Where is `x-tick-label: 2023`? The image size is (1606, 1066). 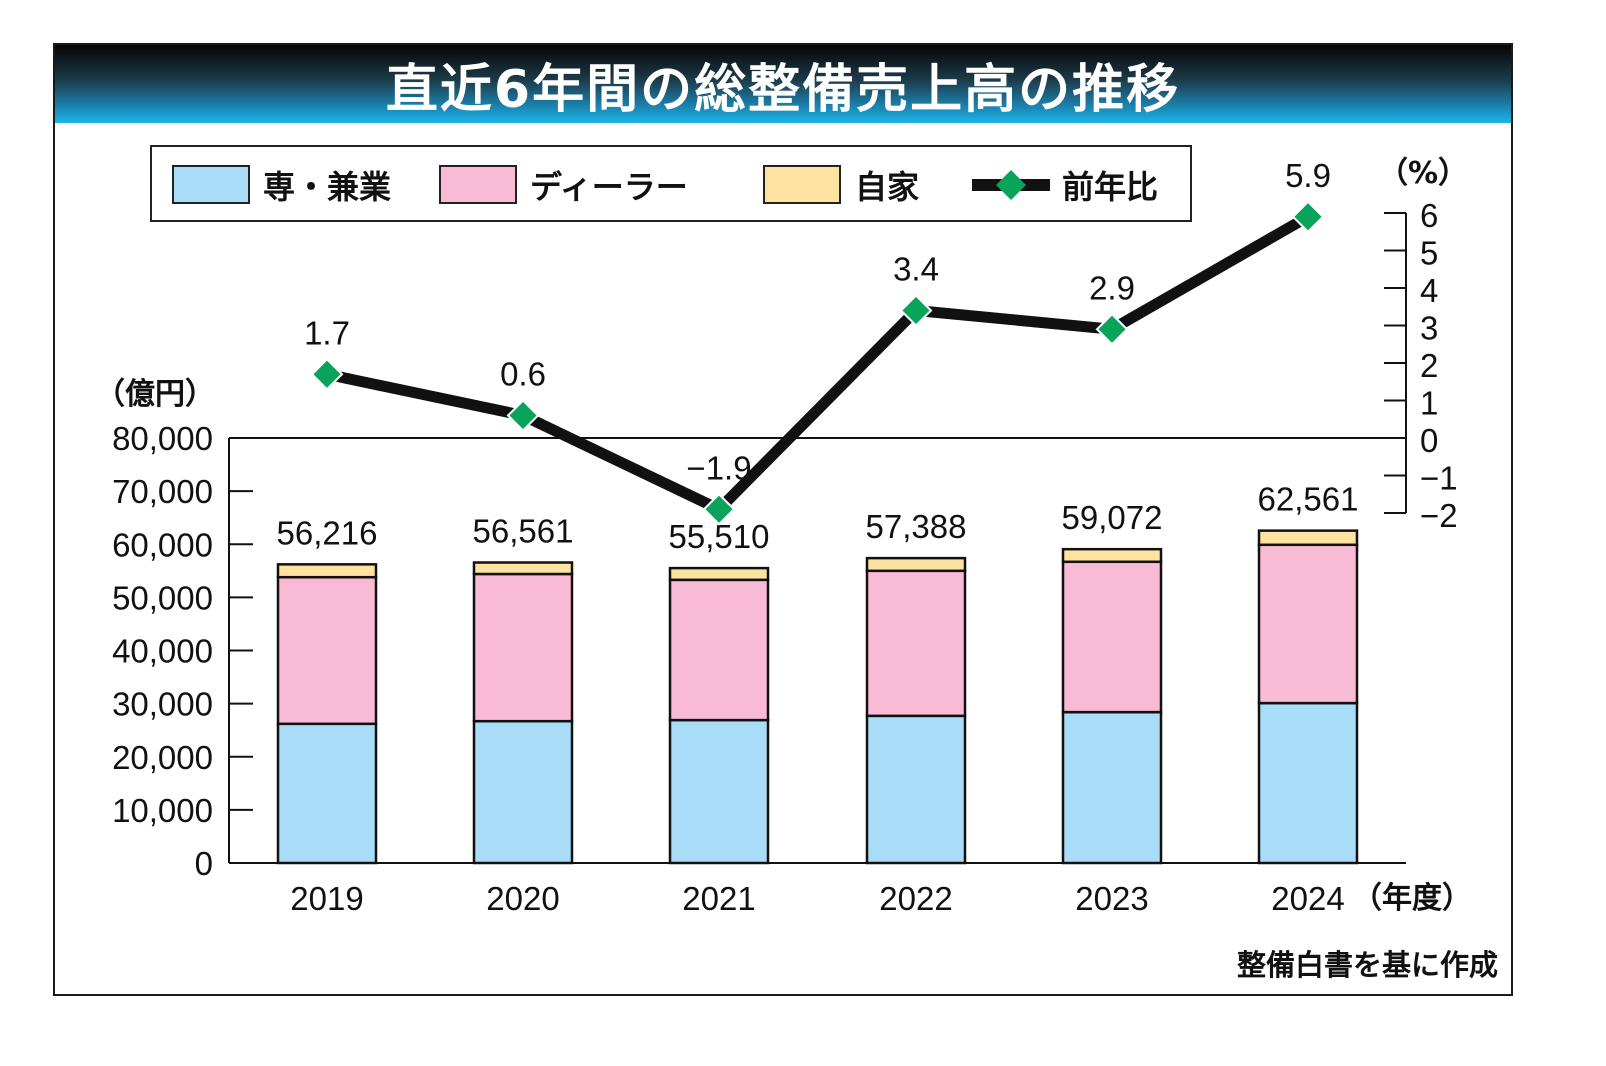 x-tick-label: 2023 is located at coordinates (1111, 898).